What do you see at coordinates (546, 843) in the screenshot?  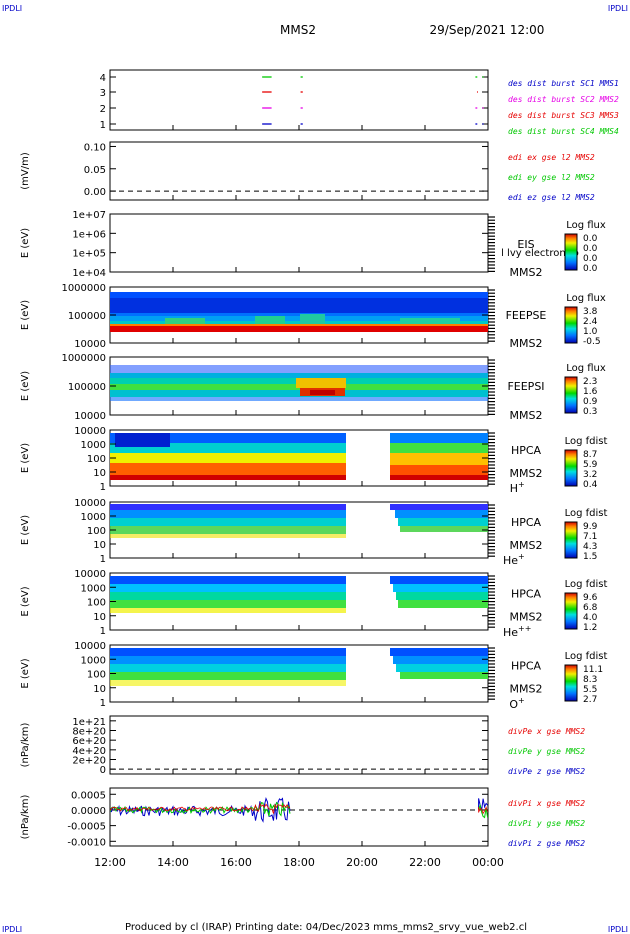 I see `divpi-legend-entry: divPi z gse MMS2` at bounding box center [546, 843].